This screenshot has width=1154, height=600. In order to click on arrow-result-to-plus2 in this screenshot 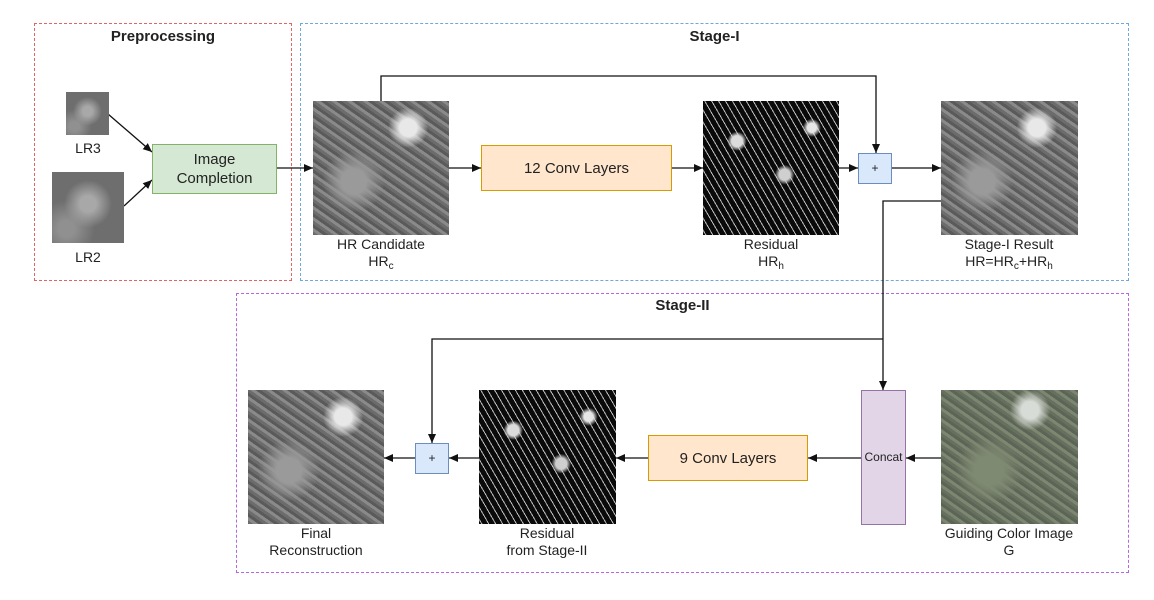, I will do `click(655, 390)`.